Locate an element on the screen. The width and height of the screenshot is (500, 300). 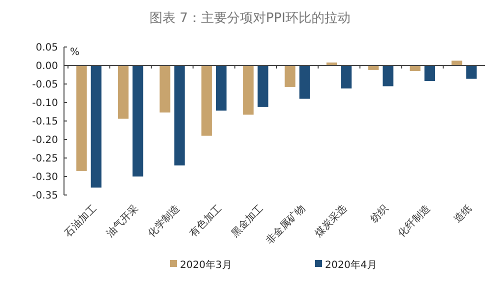
x-tick-label: 油气开采 is located at coordinates (122, 221).